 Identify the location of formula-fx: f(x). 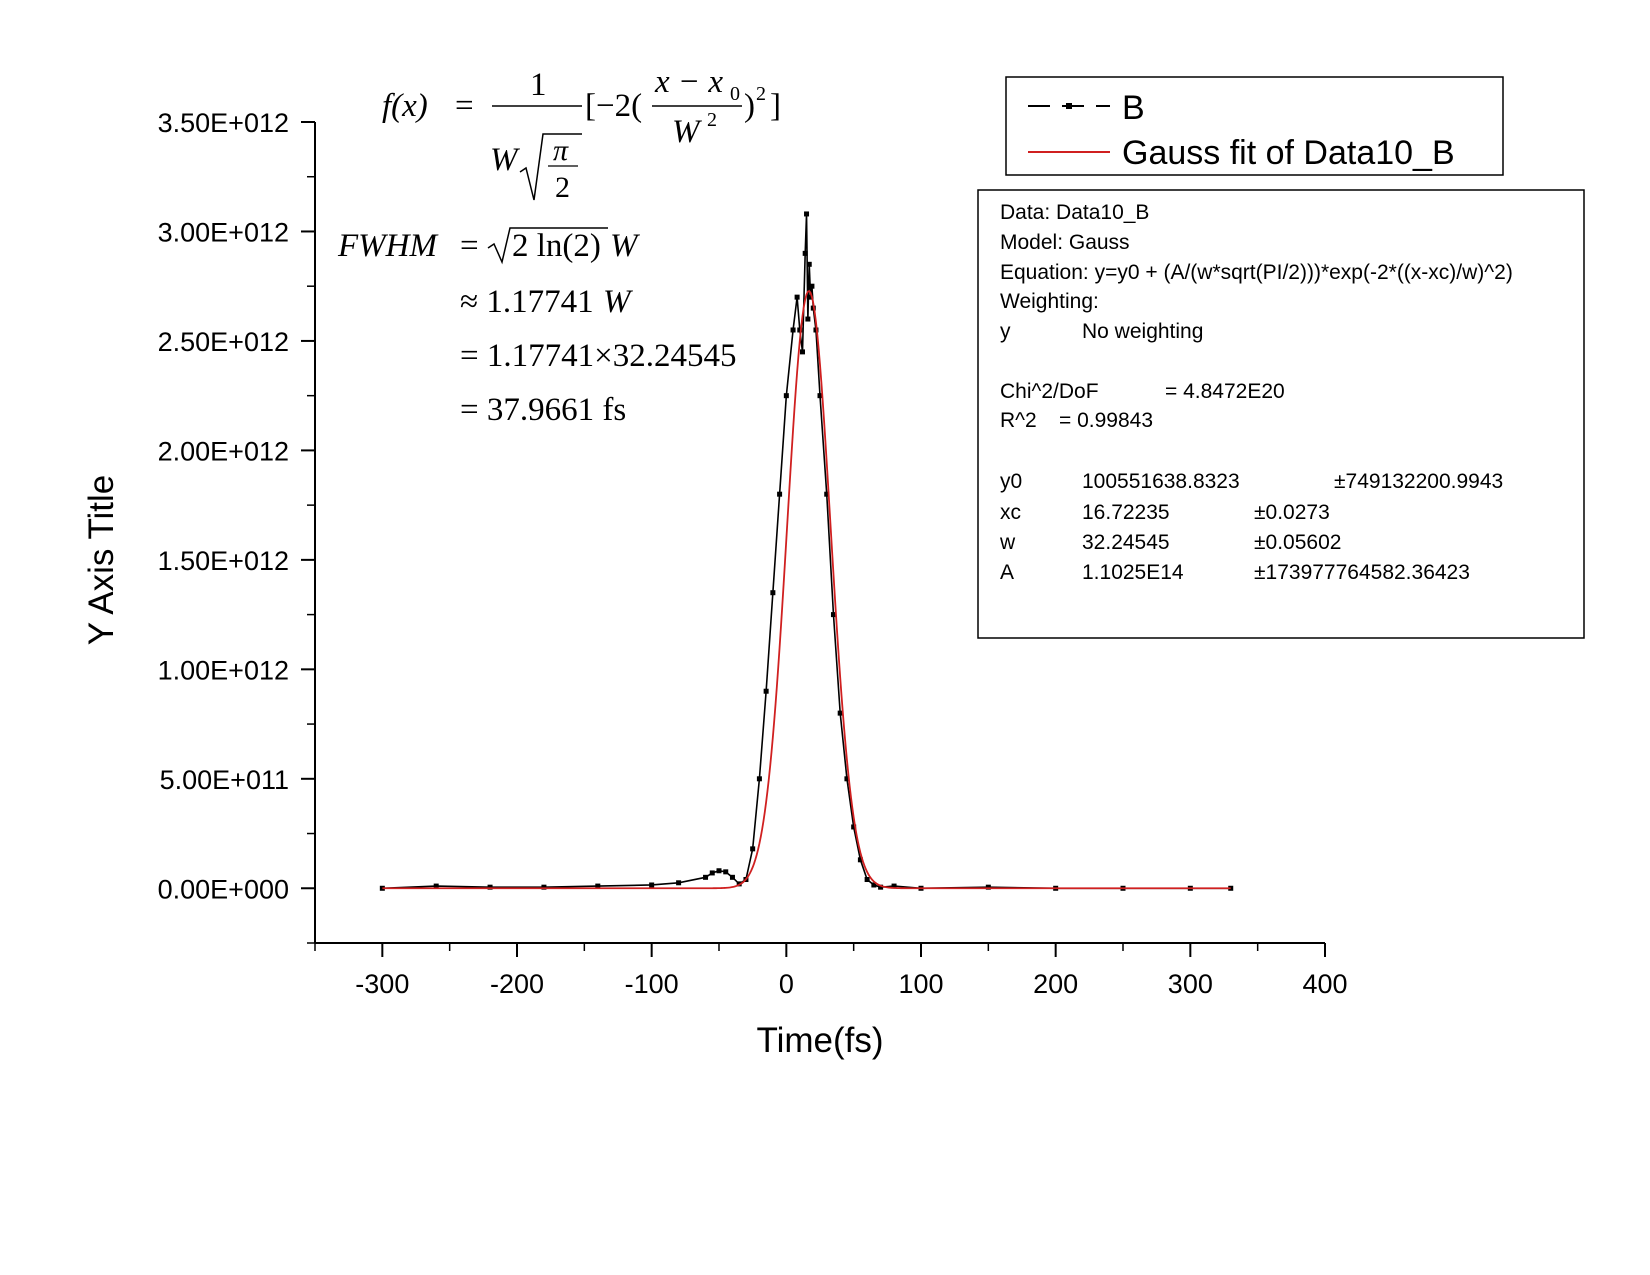
(405, 106).